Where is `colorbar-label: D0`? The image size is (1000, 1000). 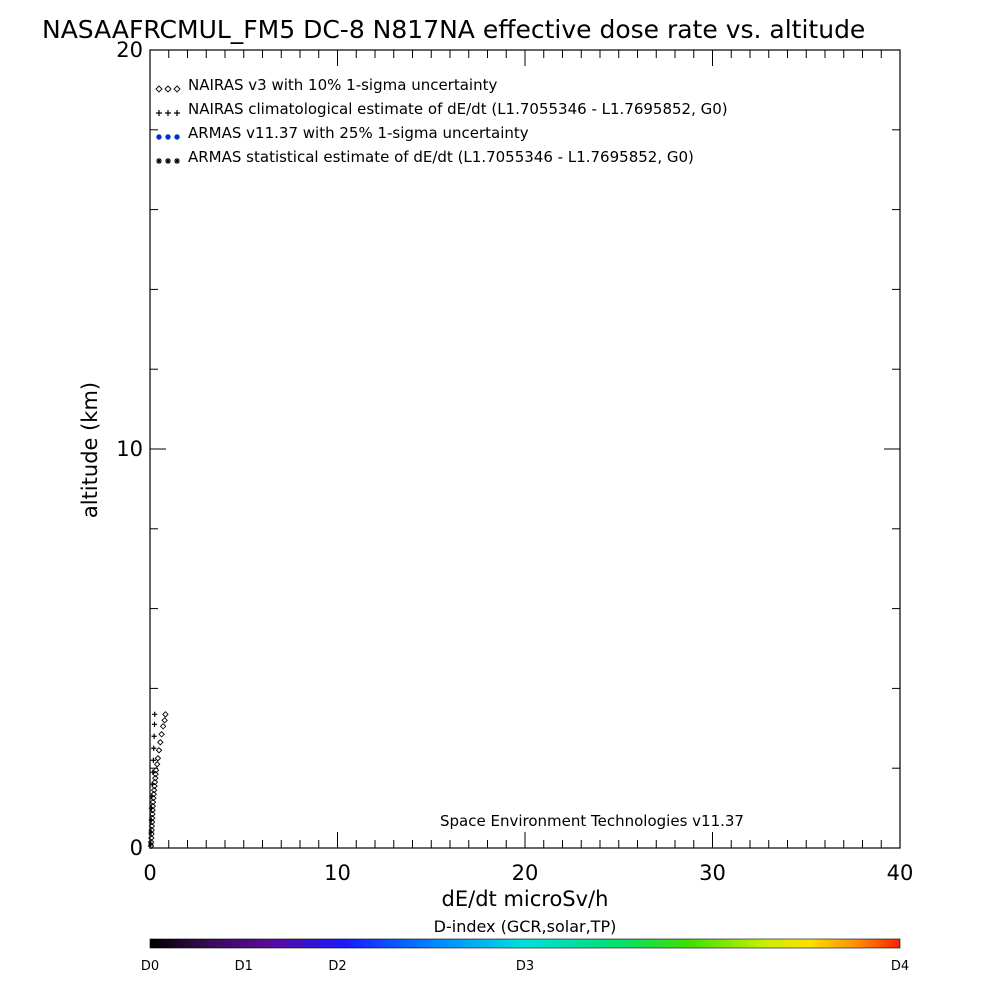
colorbar-label: D0 is located at coordinates (150, 966).